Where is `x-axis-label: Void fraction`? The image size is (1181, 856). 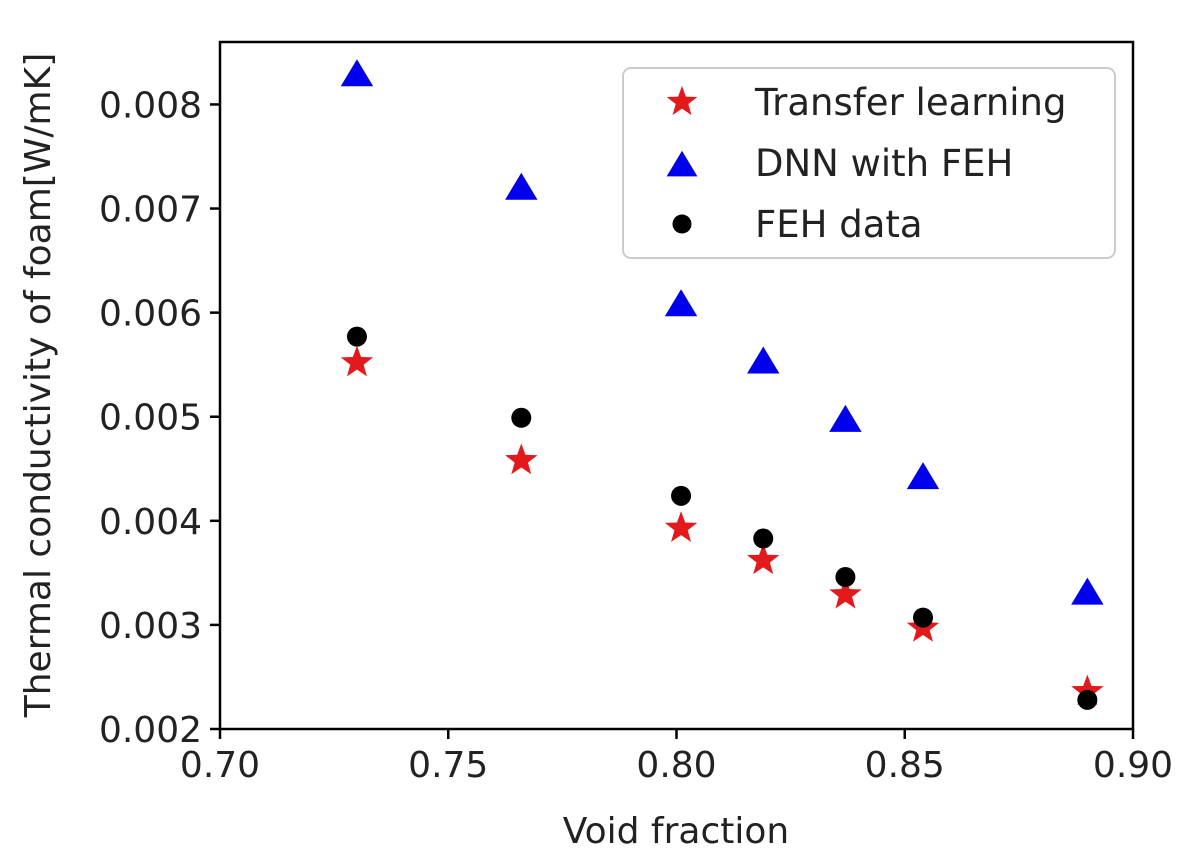 x-axis-label: Void fraction is located at coordinates (676, 831).